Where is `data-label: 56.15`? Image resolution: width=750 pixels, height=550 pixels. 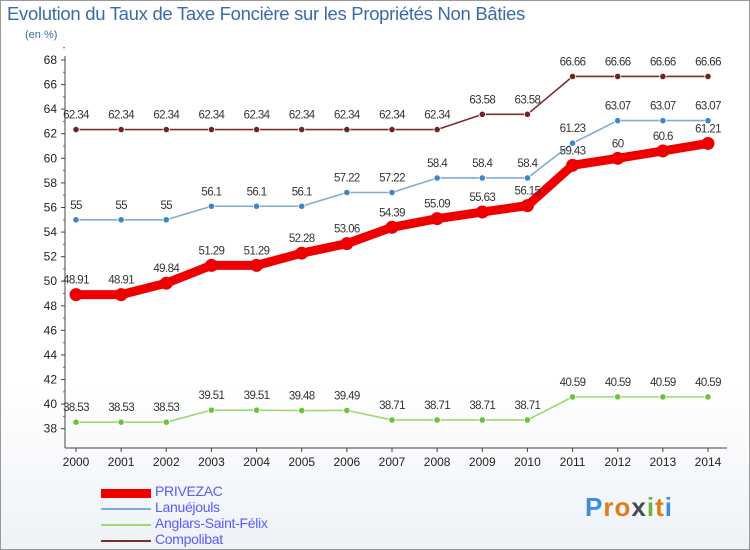
data-label: 56.15 is located at coordinates (528, 192).